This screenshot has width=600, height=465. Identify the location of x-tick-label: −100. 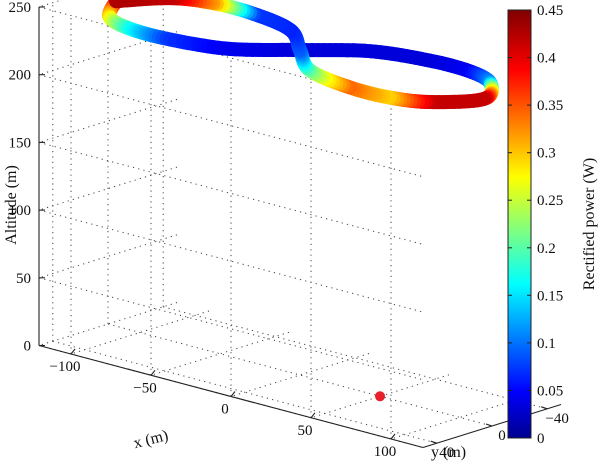
(65, 367).